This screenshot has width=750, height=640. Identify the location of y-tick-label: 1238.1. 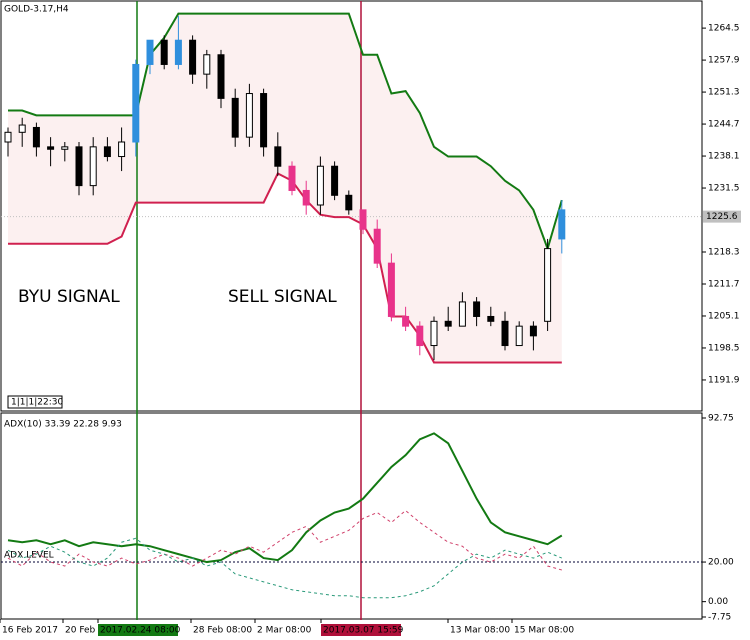
(724, 157).